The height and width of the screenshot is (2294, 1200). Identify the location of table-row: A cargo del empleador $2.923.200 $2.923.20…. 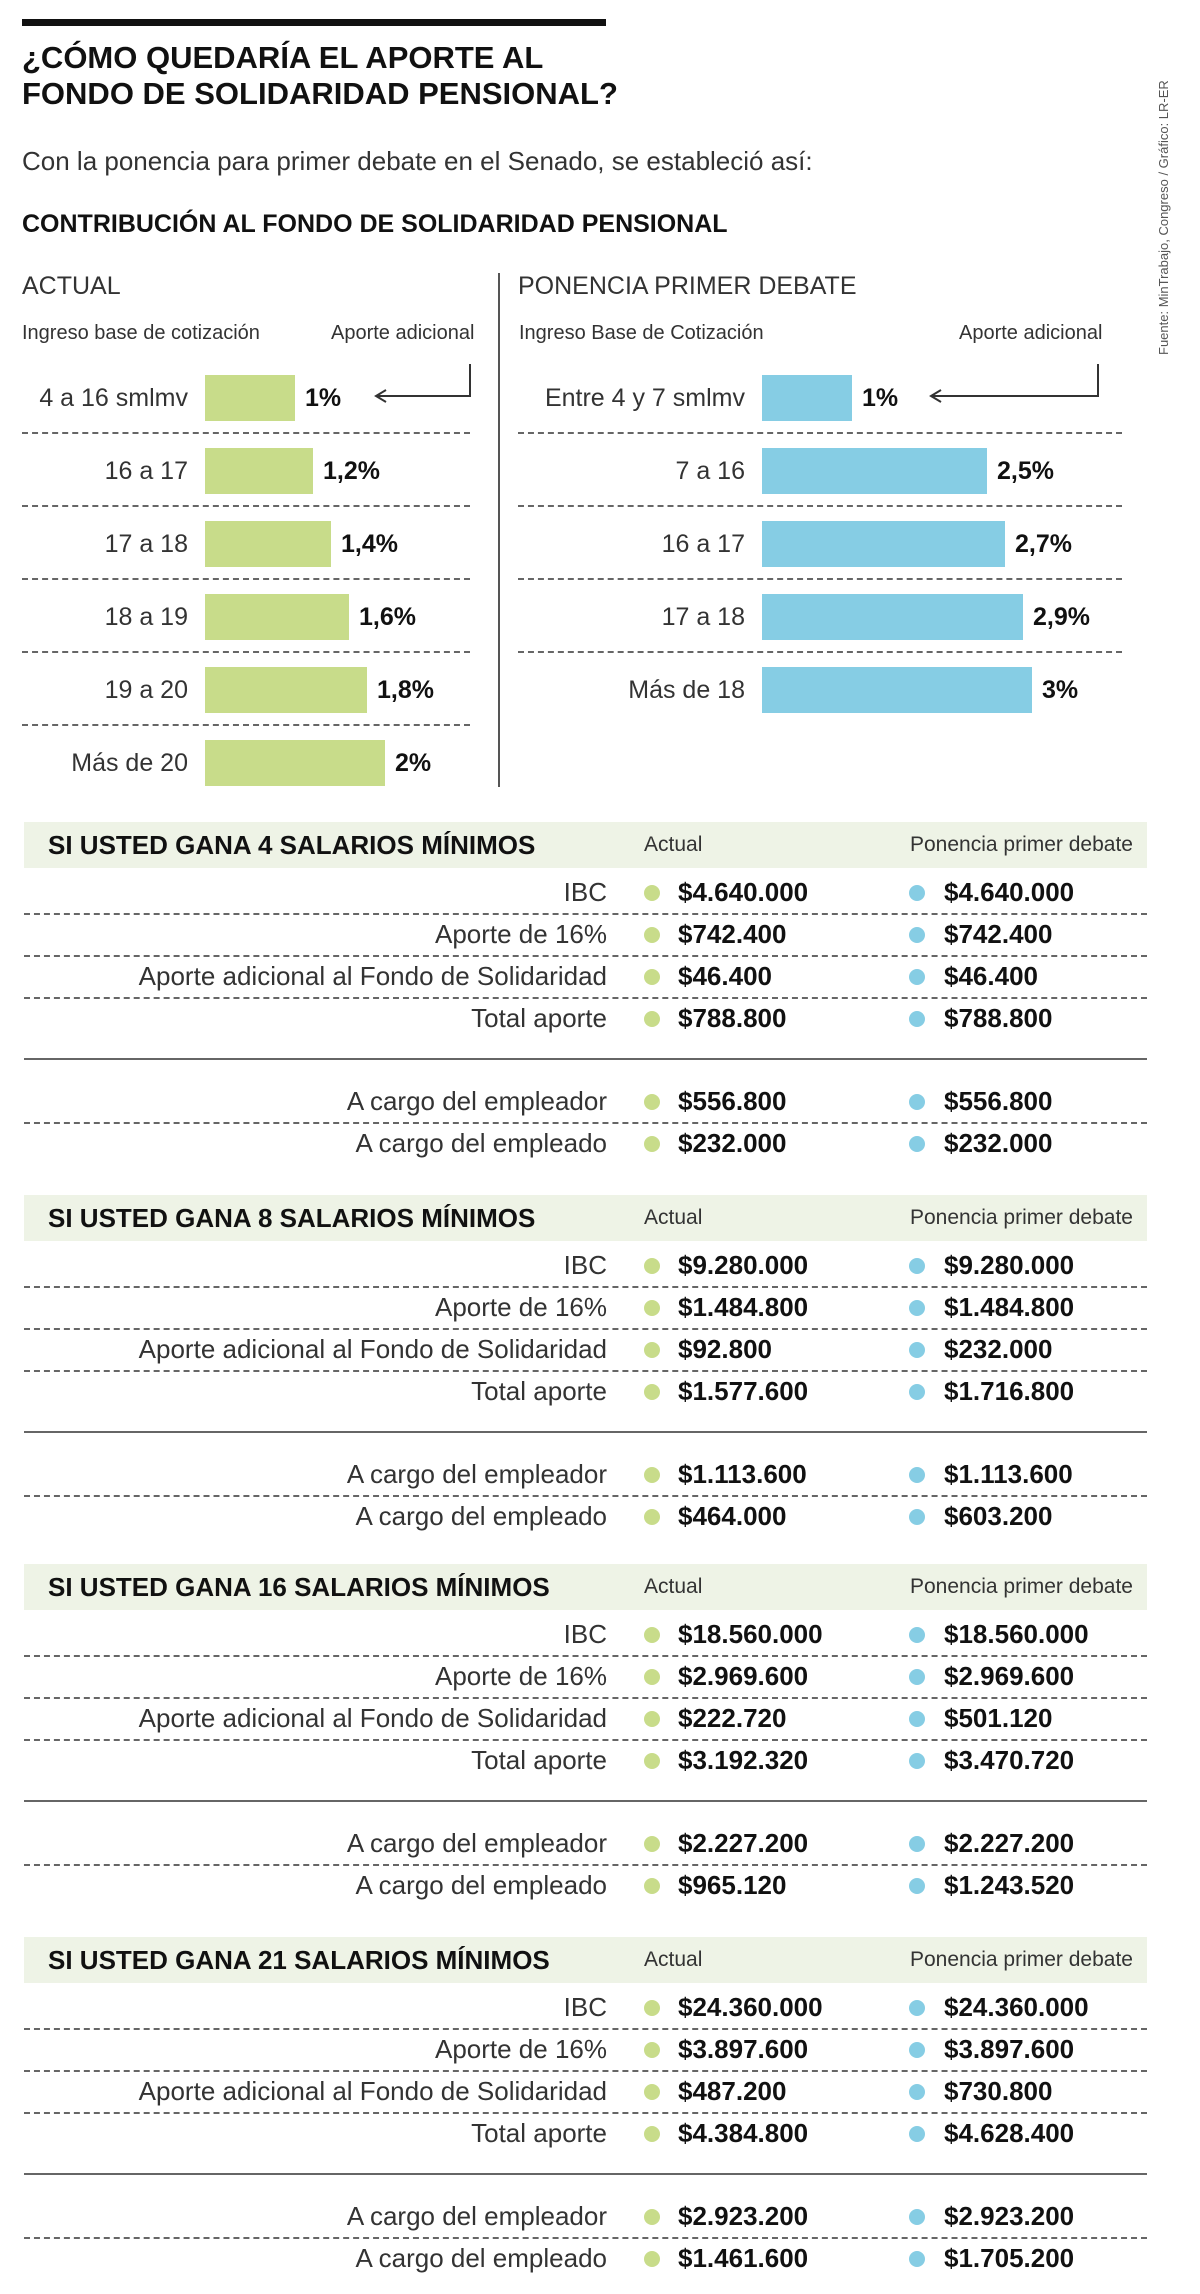
(585, 2216).